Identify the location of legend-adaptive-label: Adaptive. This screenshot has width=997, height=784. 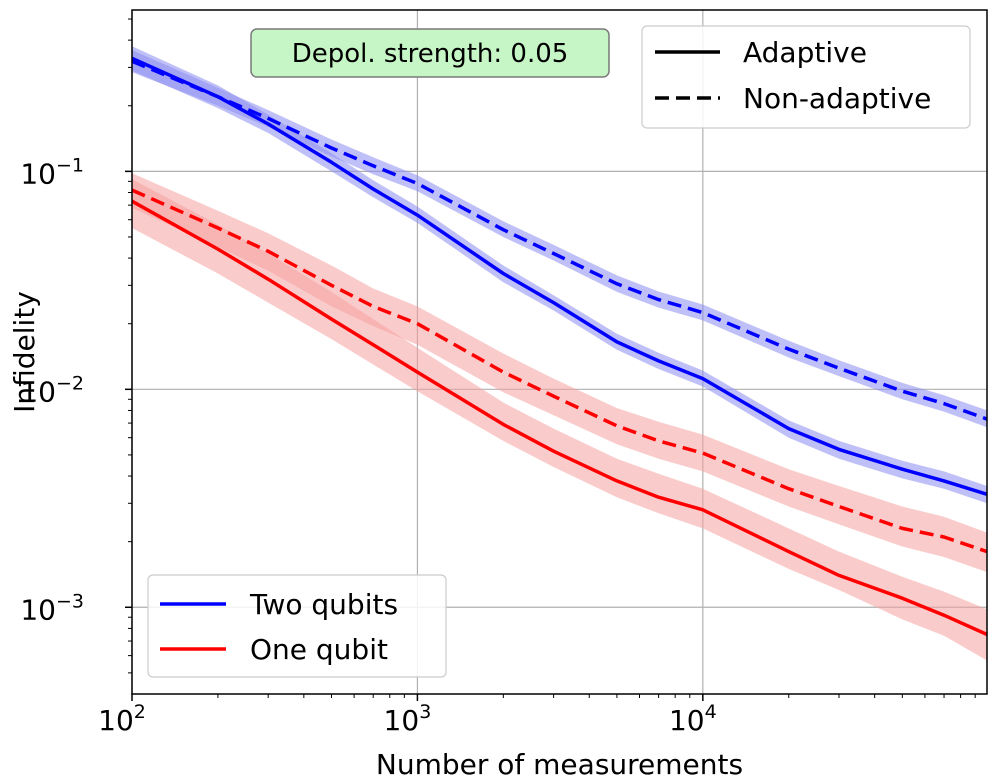
(805, 52).